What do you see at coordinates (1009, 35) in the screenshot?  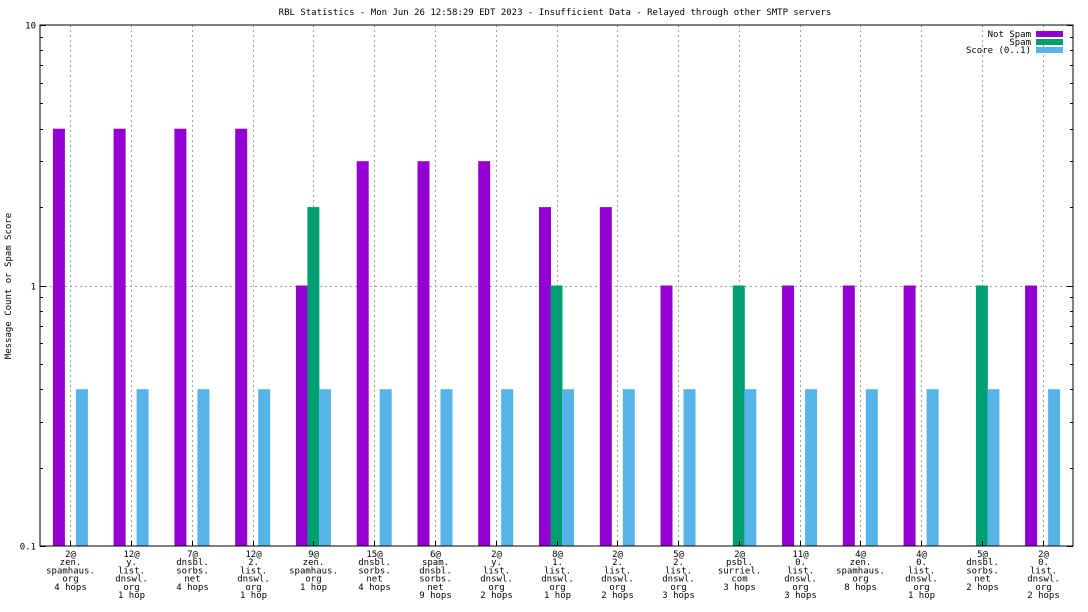 I see `legend-label: Not Spam` at bounding box center [1009, 35].